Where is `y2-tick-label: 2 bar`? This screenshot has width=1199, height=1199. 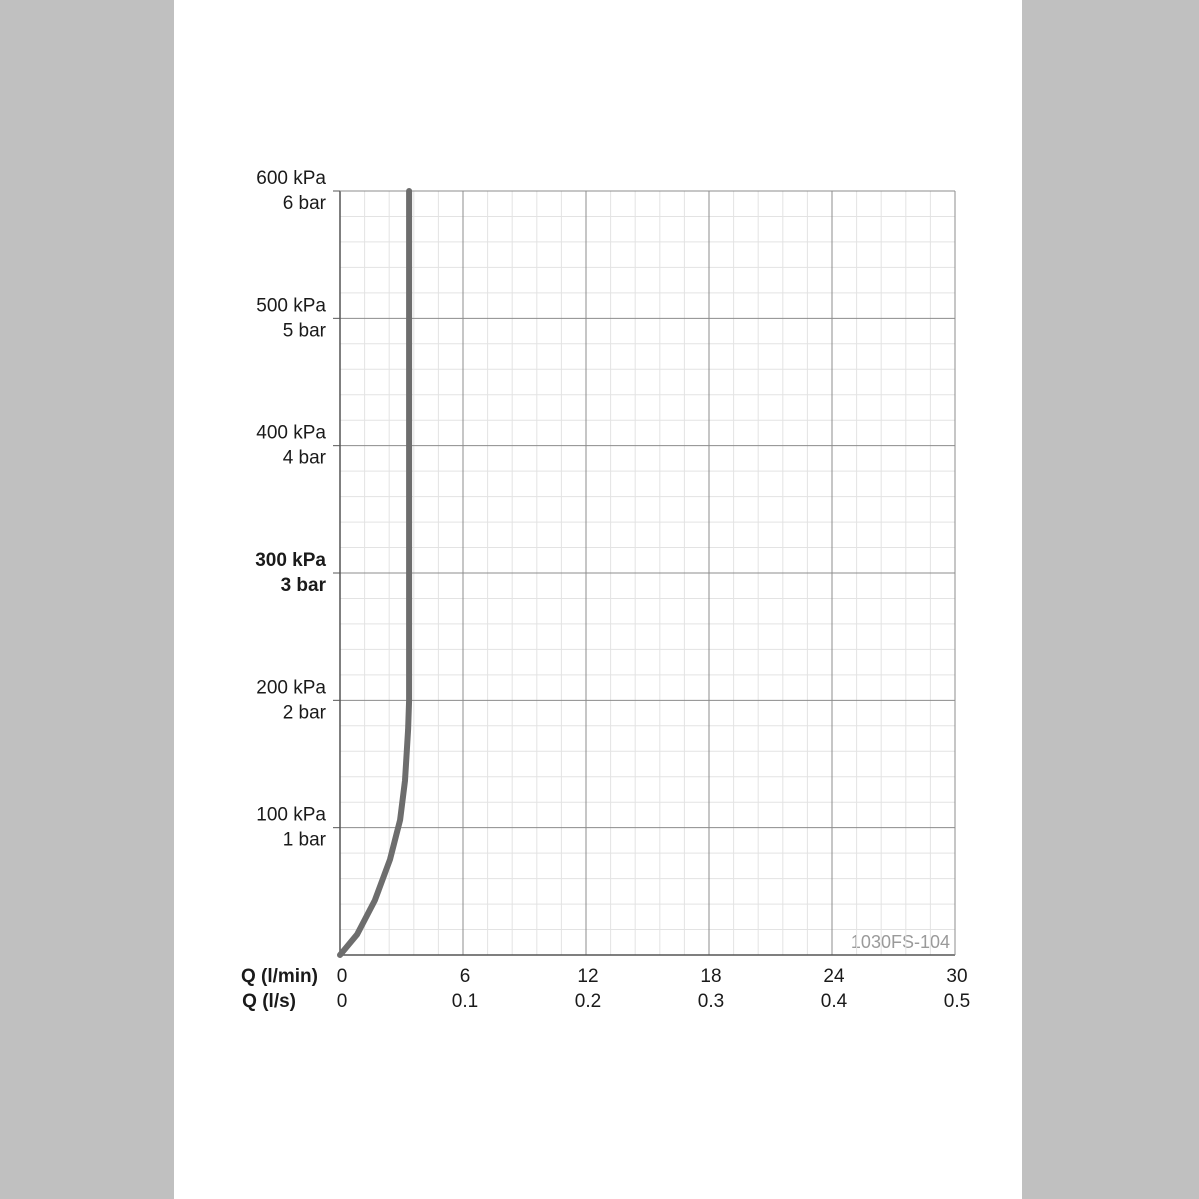 y2-tick-label: 2 bar is located at coordinates (305, 712).